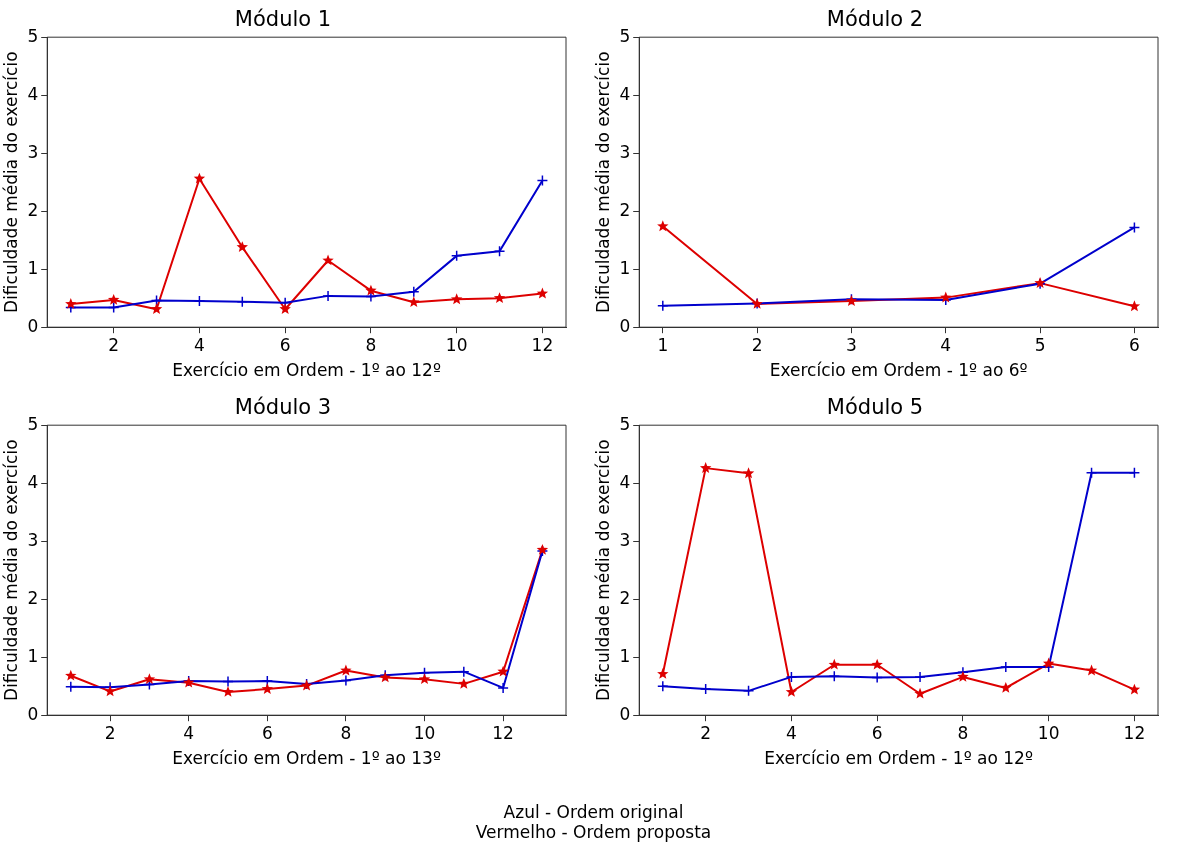 Image resolution: width=1187 pixels, height=850 pixels. What do you see at coordinates (306, 758) in the screenshot?
I see `x-axis-title: Exercício em Ordem - 1º ao 13º` at bounding box center [306, 758].